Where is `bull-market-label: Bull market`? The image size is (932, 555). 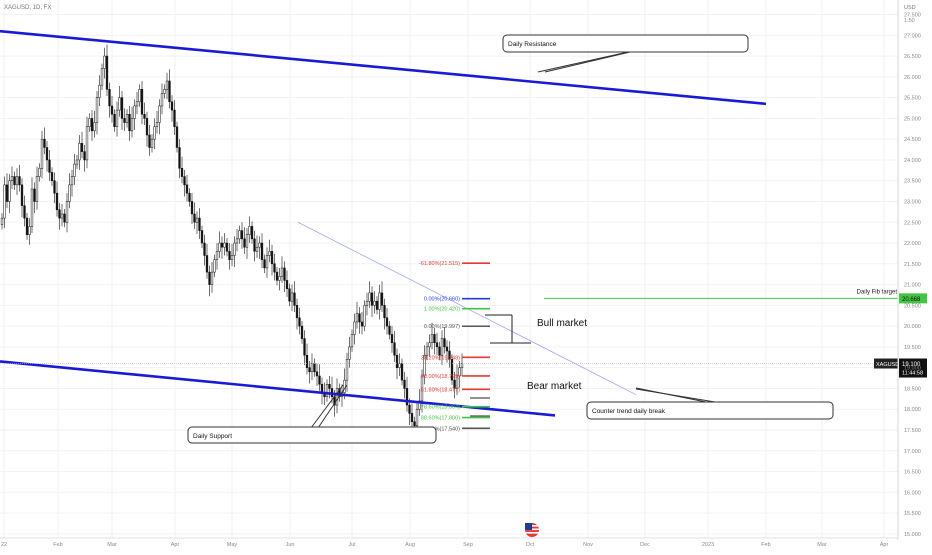 bull-market-label: Bull market is located at coordinates (562, 323).